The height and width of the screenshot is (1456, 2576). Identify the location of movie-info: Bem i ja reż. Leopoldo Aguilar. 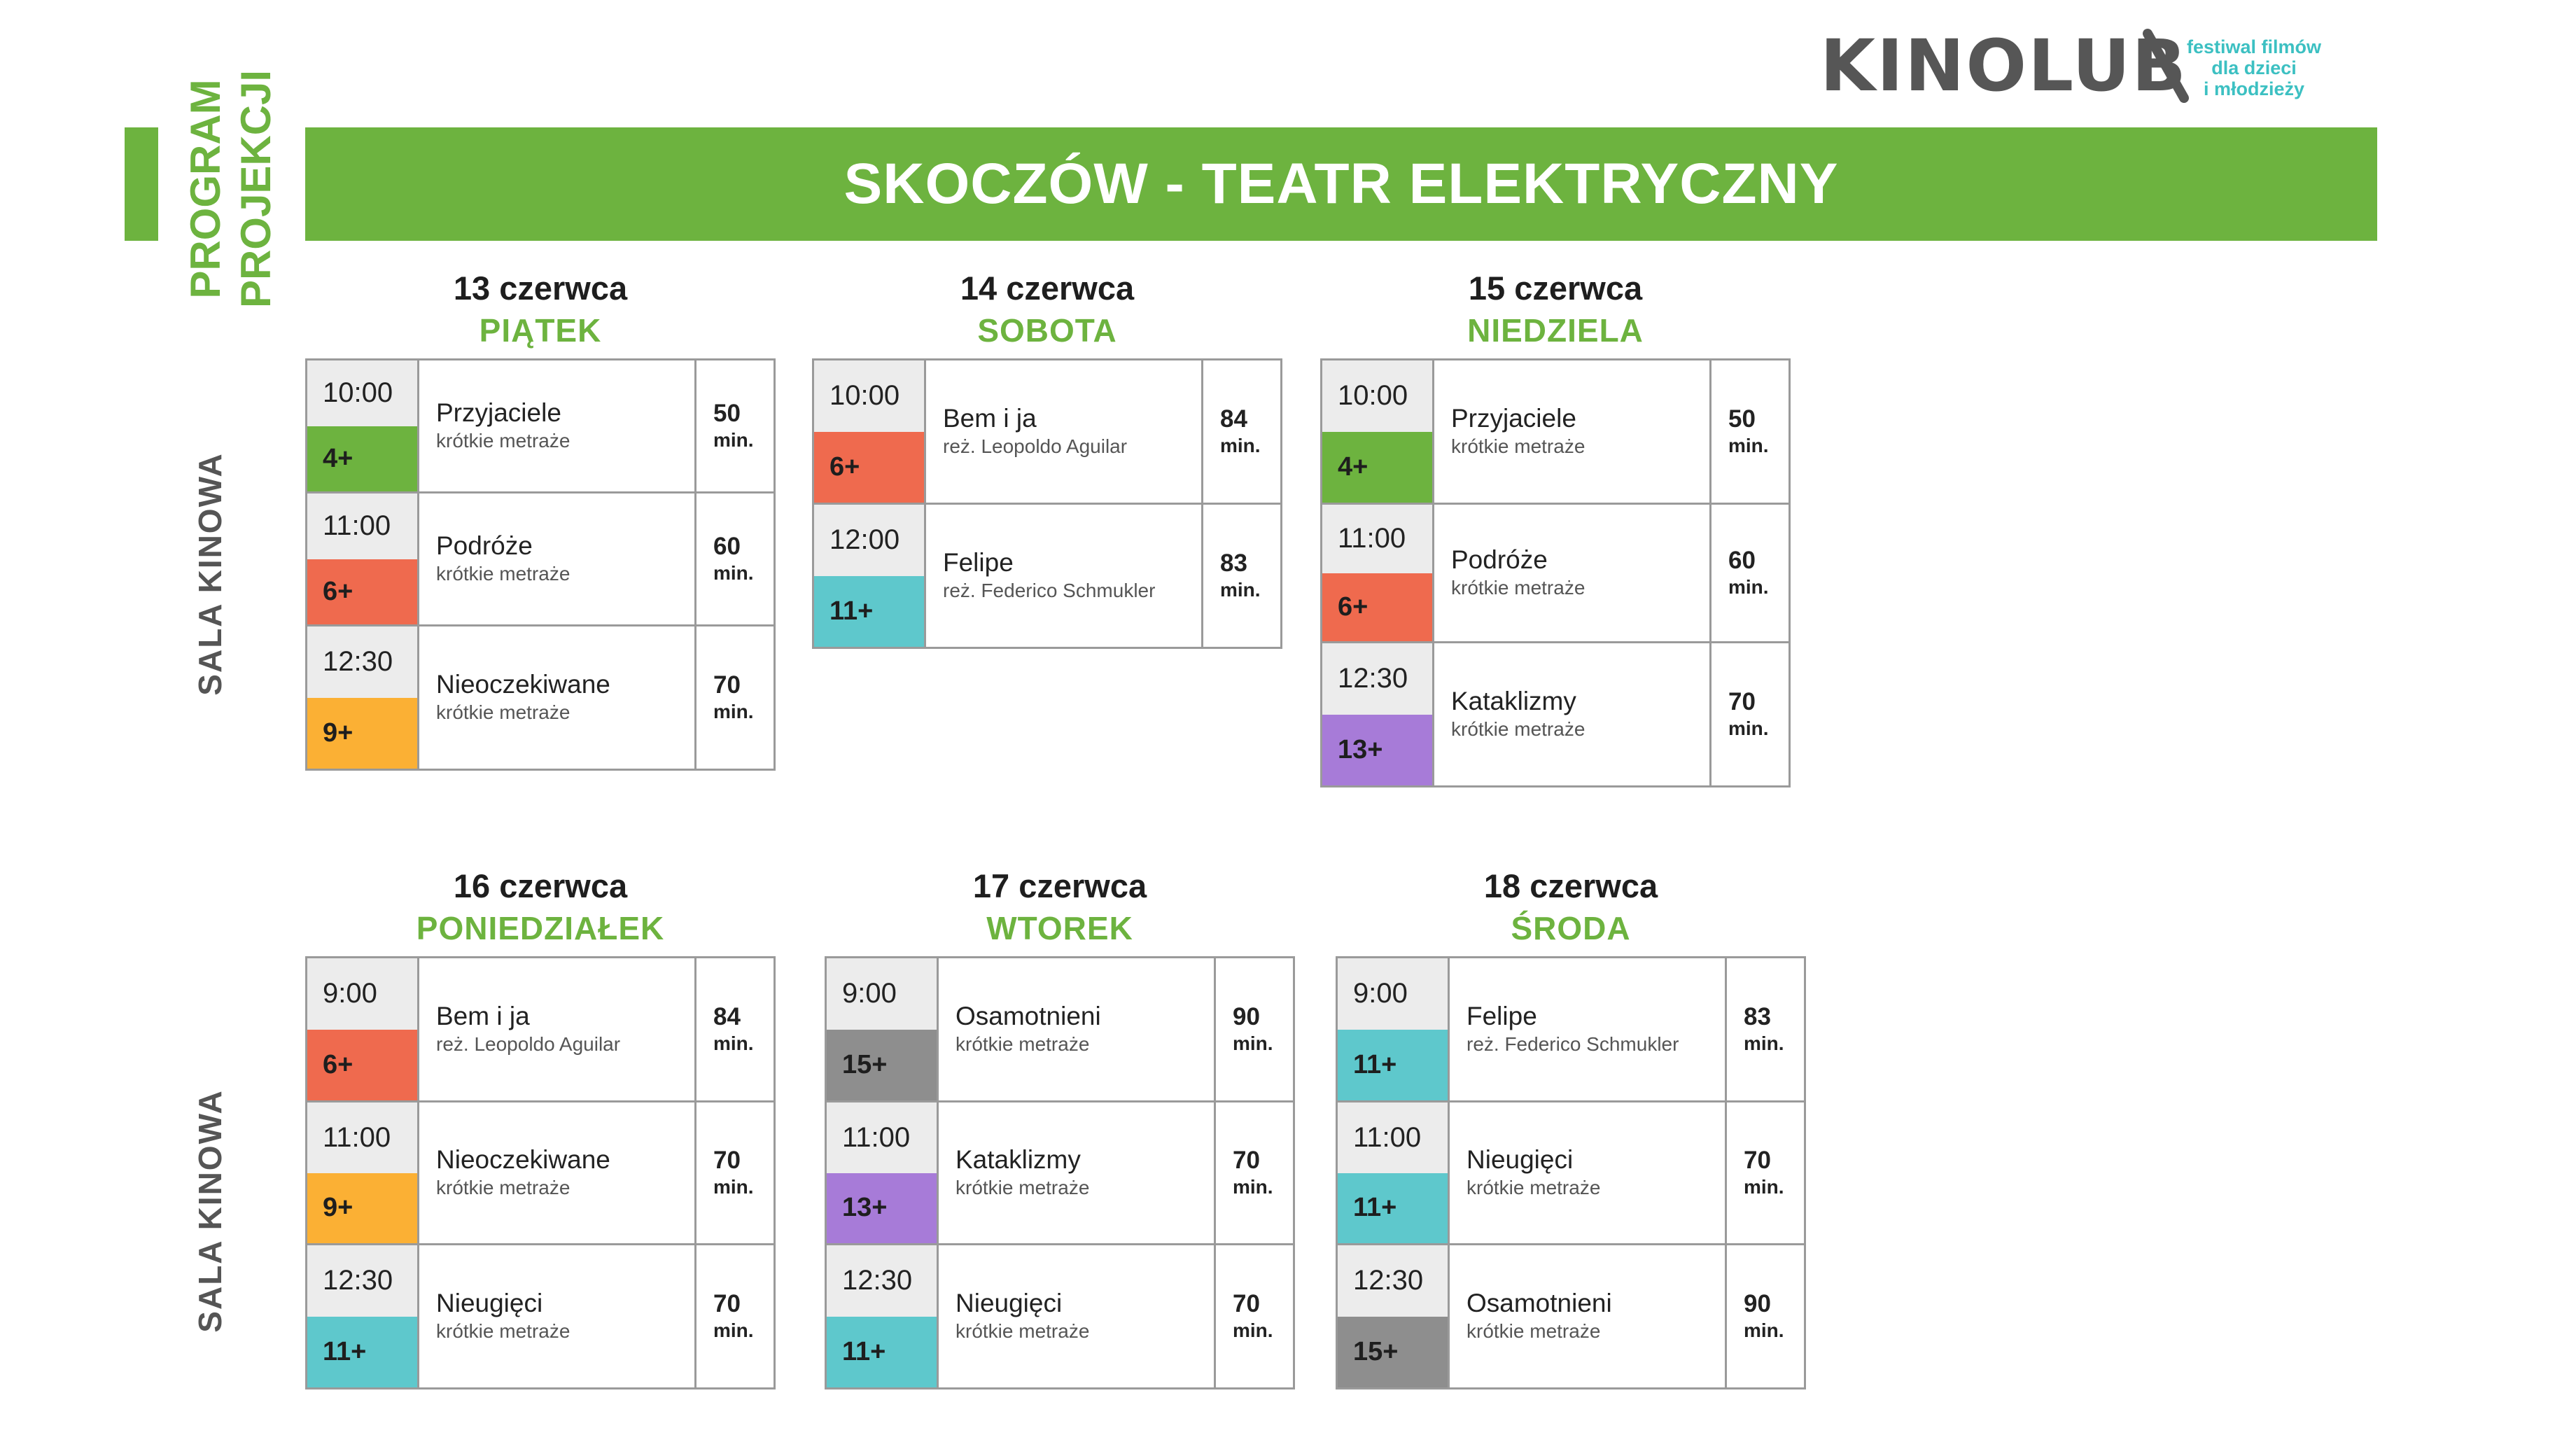
(557, 1029).